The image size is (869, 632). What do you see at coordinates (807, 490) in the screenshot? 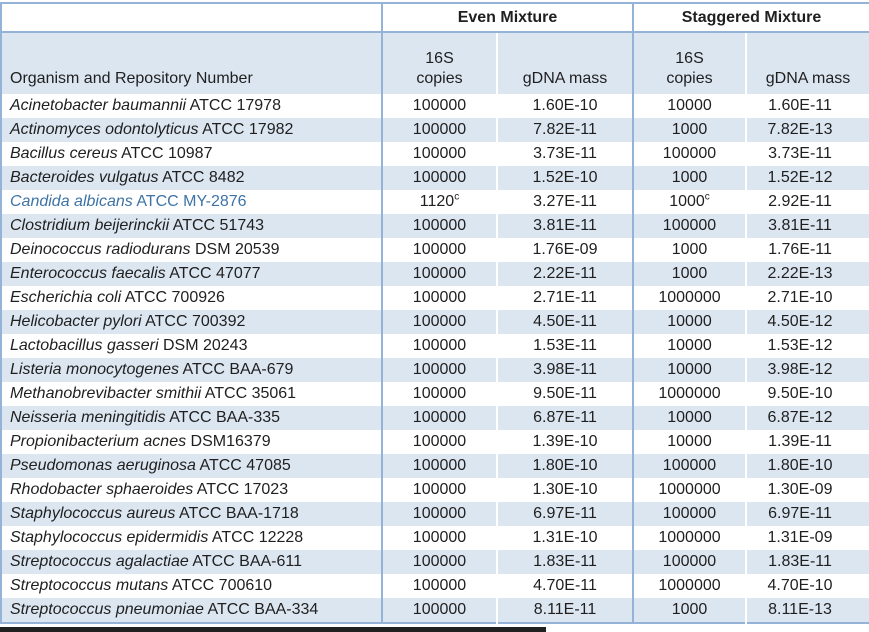
I see `staggered-gdna-mass-cell: 1.30E-09` at bounding box center [807, 490].